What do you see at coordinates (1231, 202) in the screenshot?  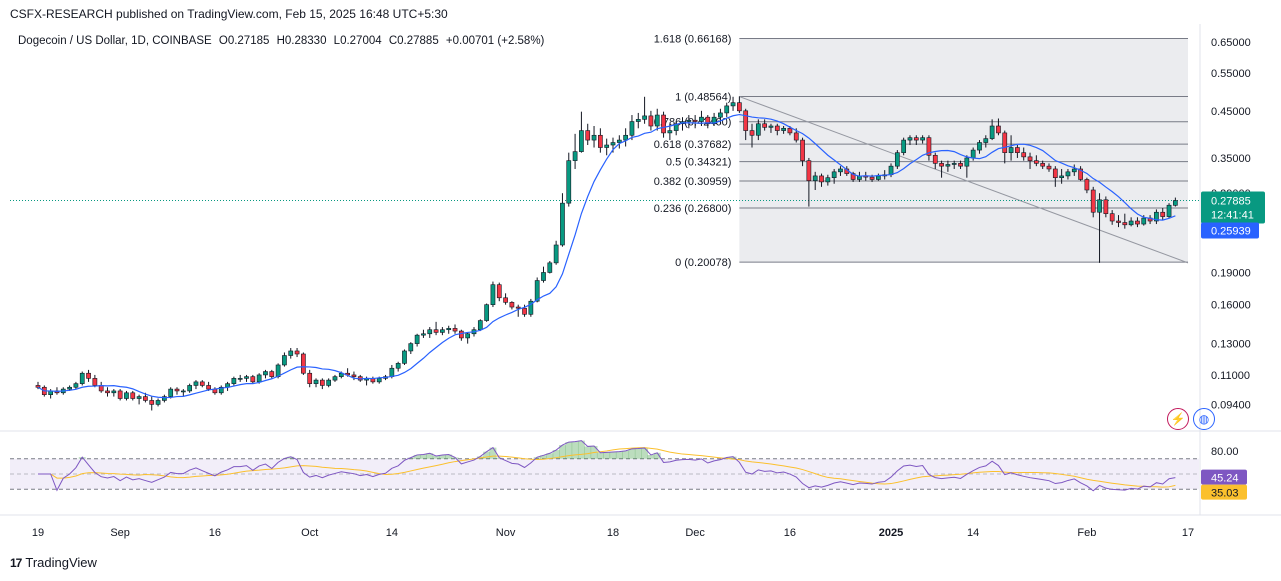 I see `current-price-label: 0.27885` at bounding box center [1231, 202].